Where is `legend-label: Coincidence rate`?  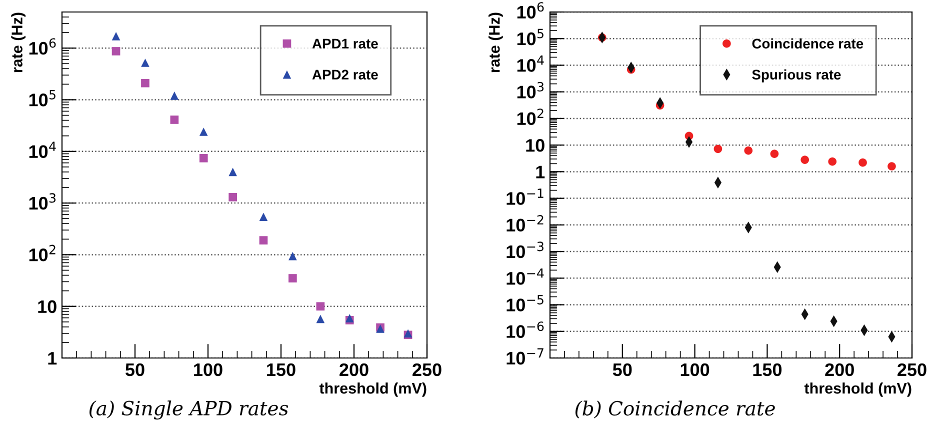 legend-label: Coincidence rate is located at coordinates (808, 43).